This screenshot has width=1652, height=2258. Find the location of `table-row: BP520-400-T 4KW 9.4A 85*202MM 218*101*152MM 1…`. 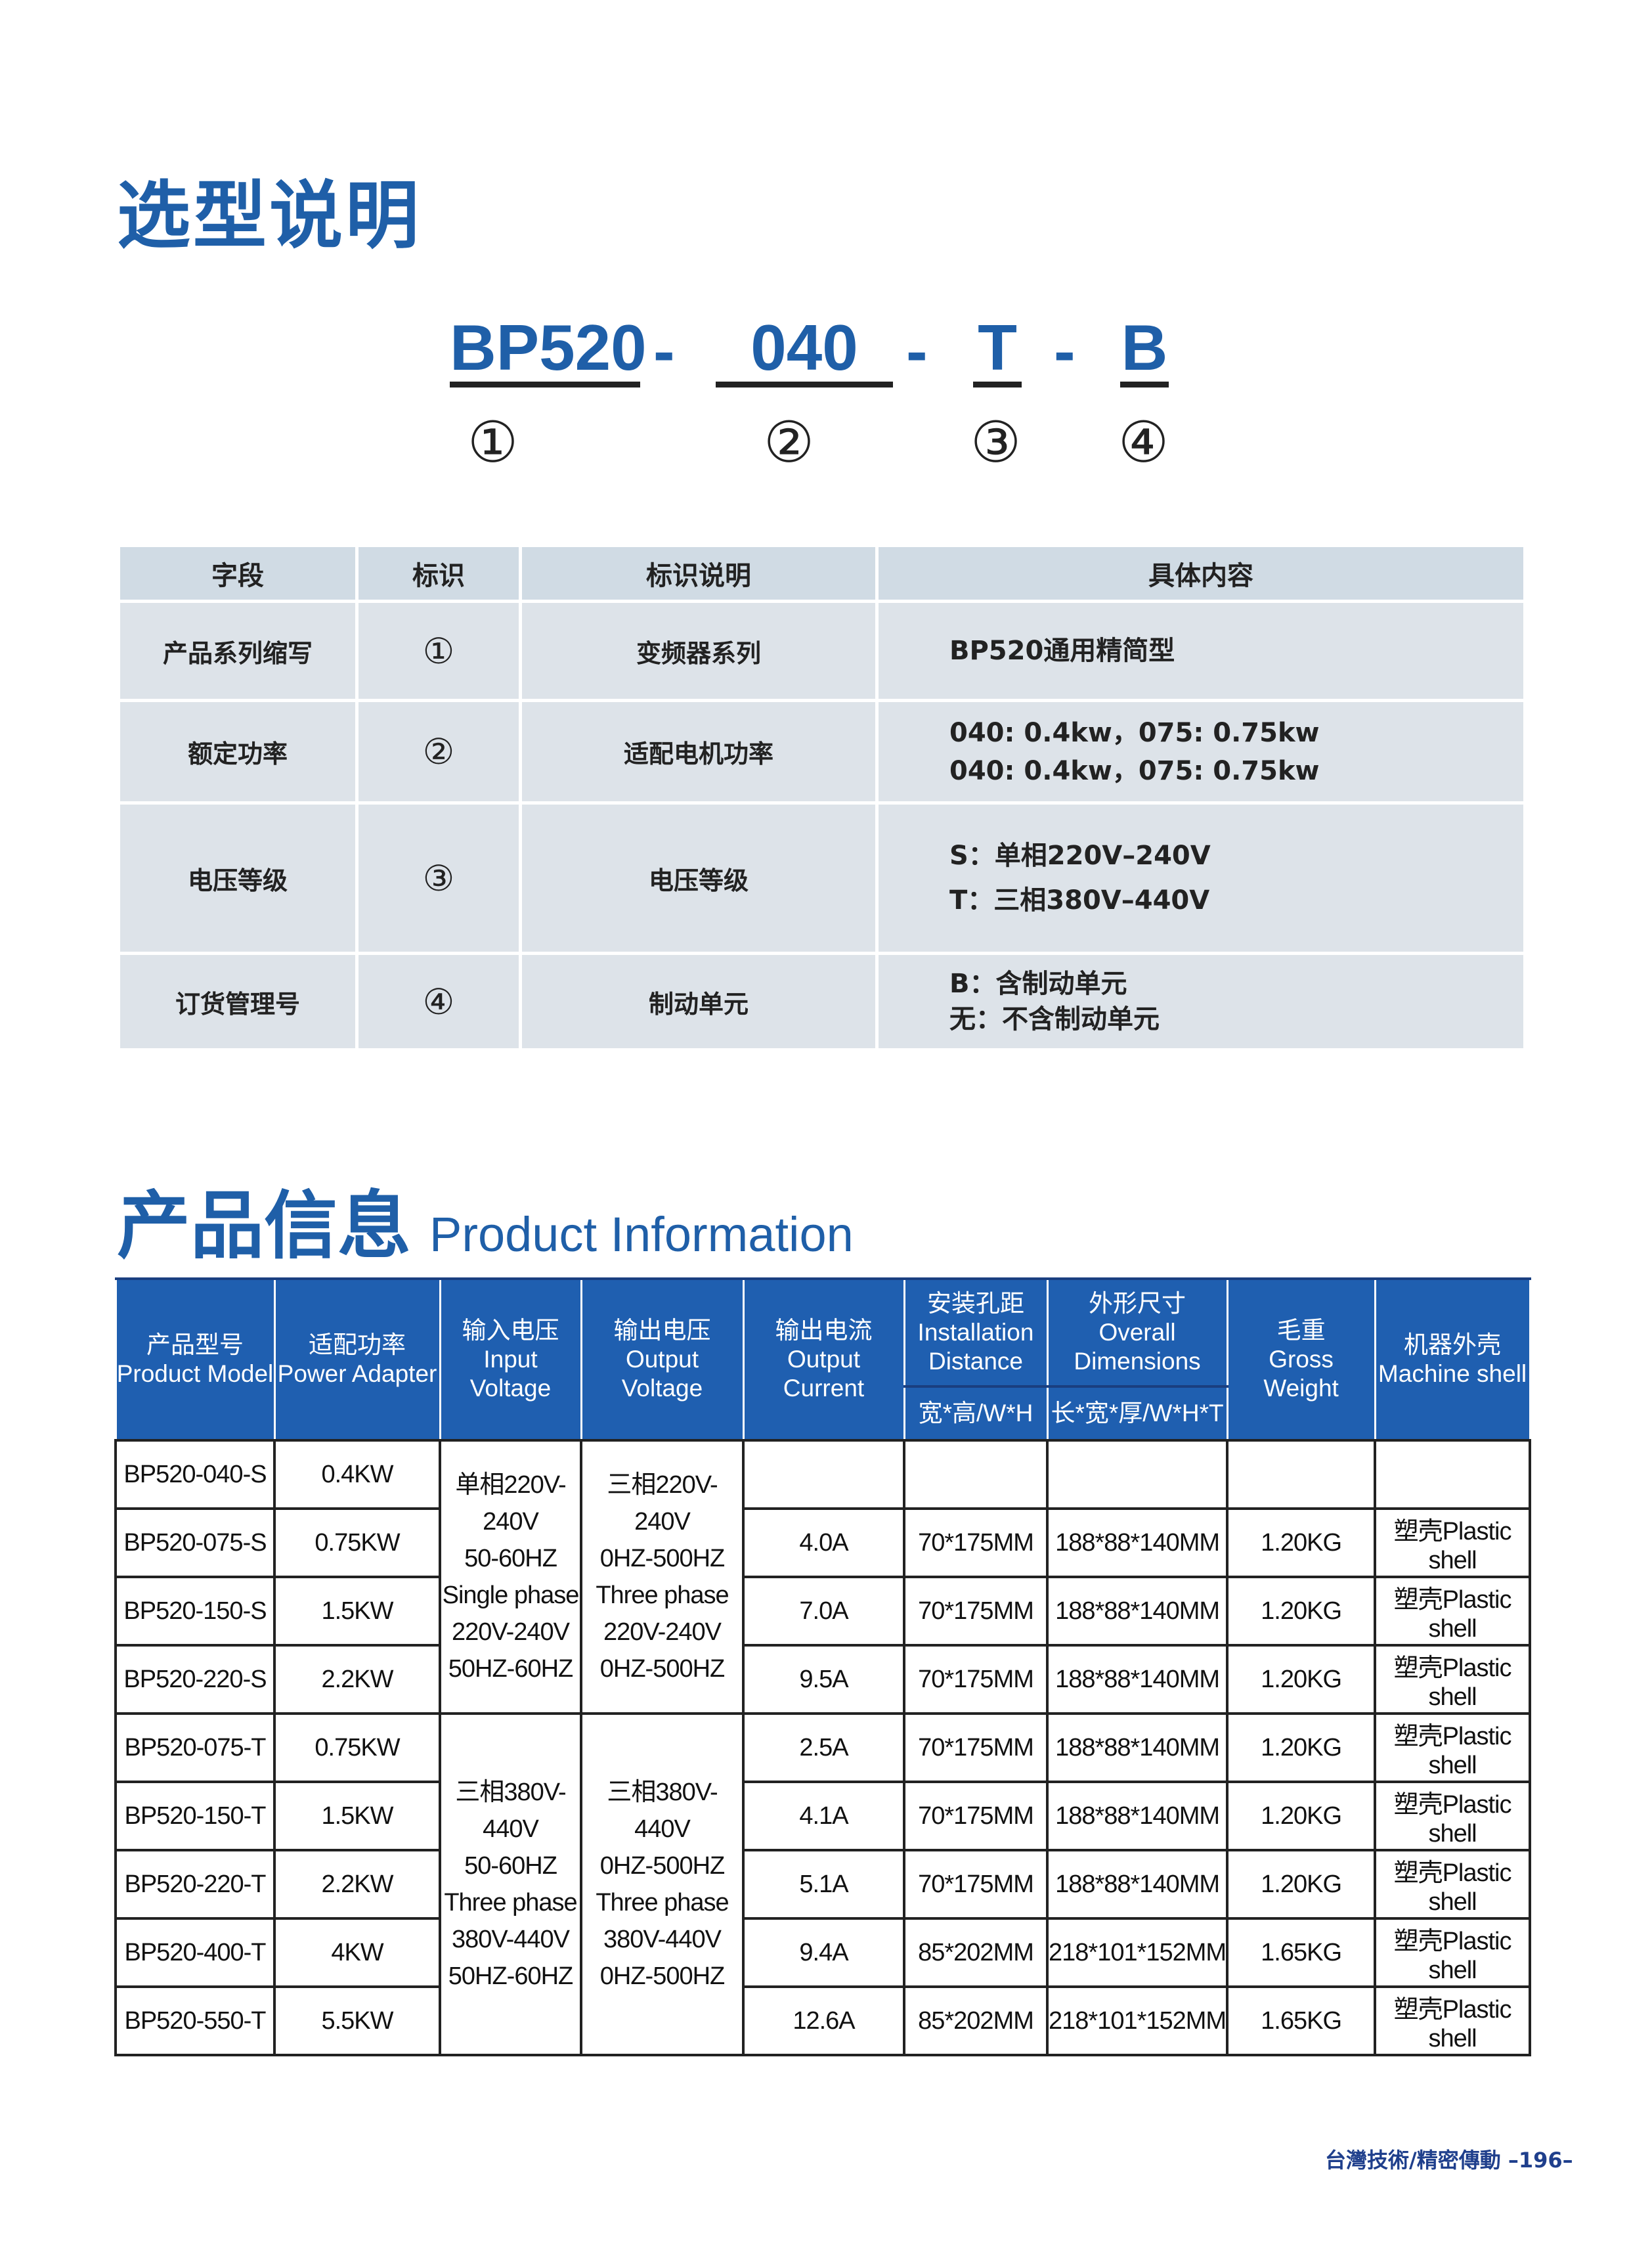

table-row: BP520-400-T 4KW 9.4A 85*202MM 218*101*152MM 1… is located at coordinates (822, 1952).